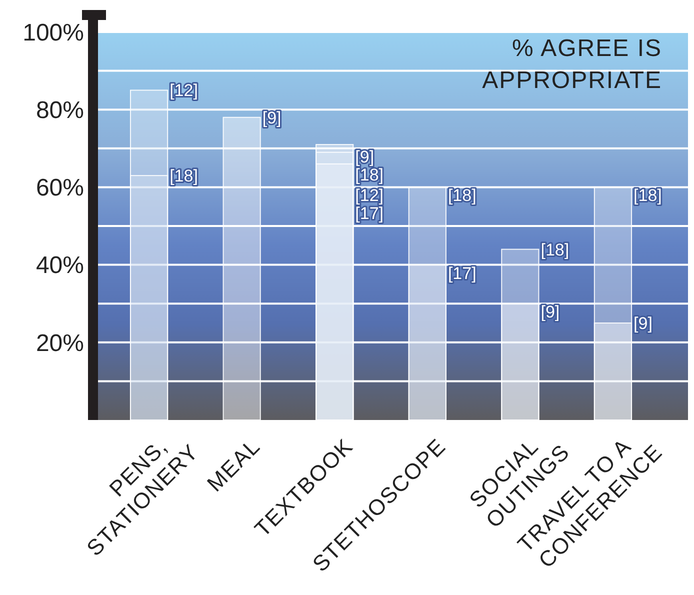 This screenshot has height=595, width=694. I want to click on text: [17], so click(462, 273).